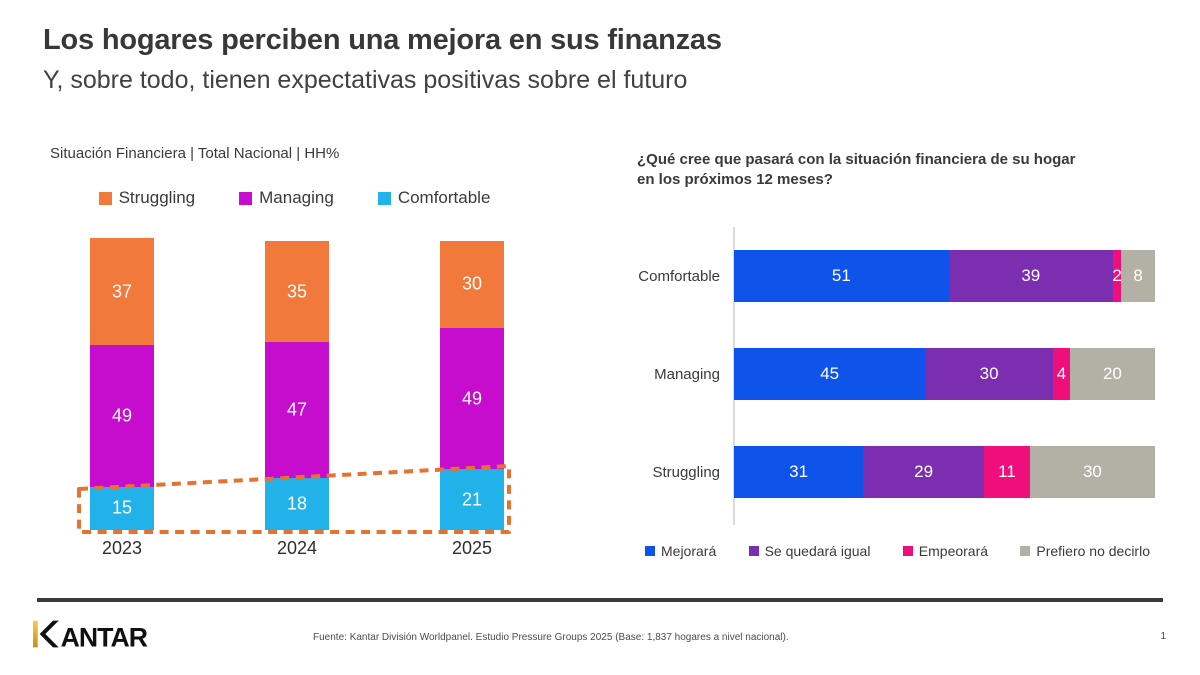 The image size is (1200, 675). I want to click on segment-struggling-2024: 35, so click(297, 292).